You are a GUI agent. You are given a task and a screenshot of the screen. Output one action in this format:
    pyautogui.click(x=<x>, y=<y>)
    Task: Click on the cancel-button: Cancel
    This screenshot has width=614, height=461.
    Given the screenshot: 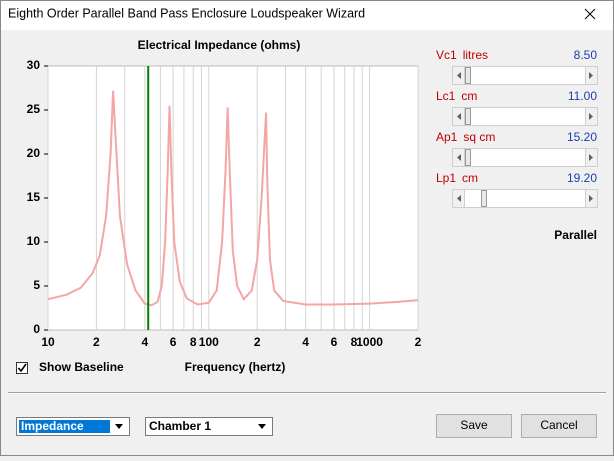 What is the action you would take?
    pyautogui.click(x=559, y=426)
    